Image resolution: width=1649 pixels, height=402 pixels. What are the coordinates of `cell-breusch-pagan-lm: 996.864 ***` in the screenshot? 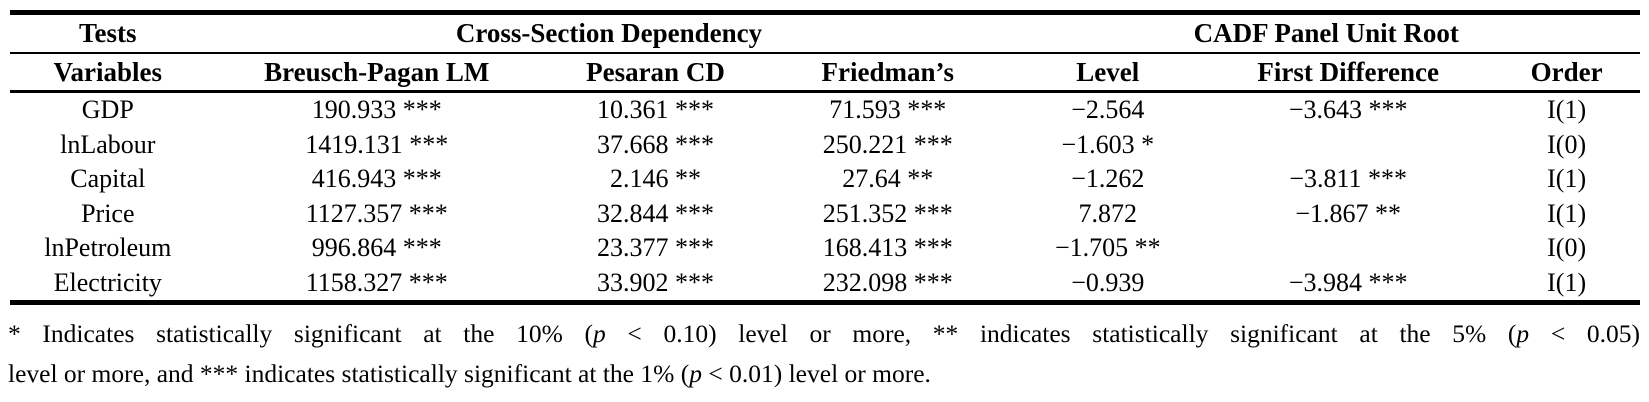 It's located at (376, 247).